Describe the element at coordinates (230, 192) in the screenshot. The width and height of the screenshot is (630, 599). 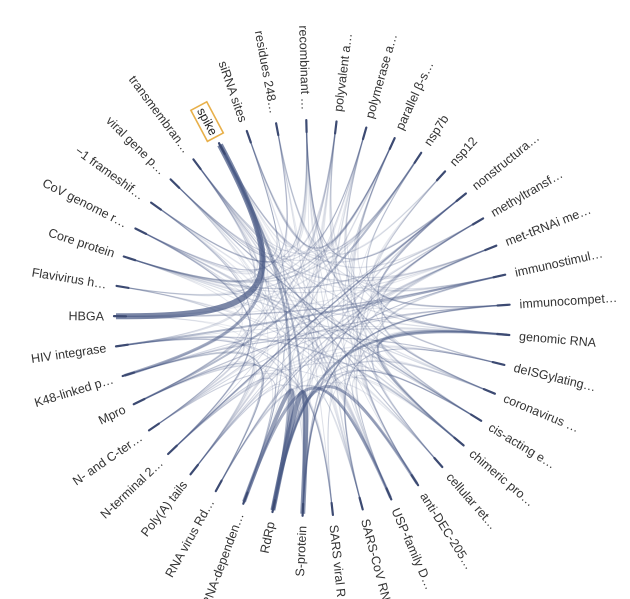
I see `edge-n39-n4` at that location.